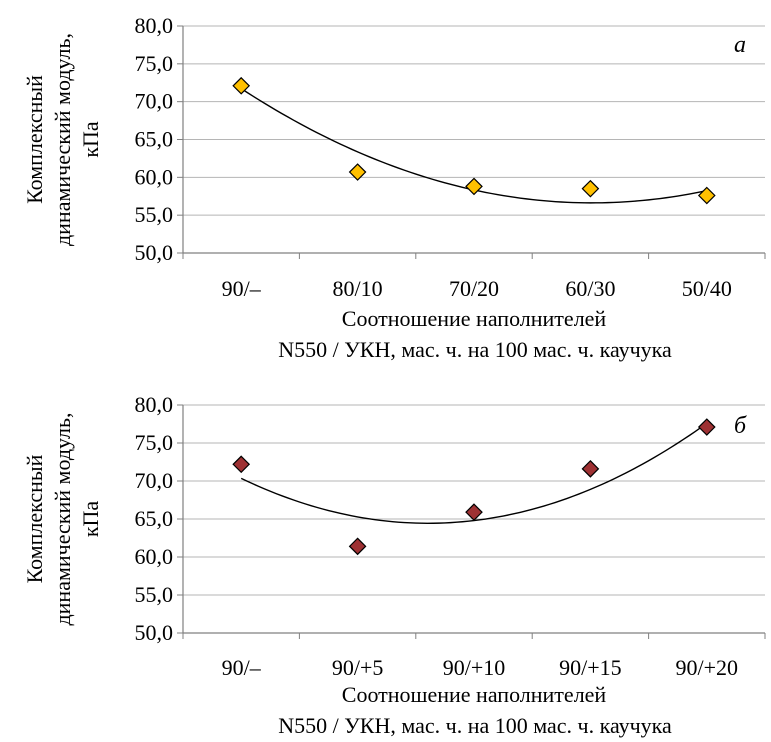 This screenshot has width=771, height=742. What do you see at coordinates (474, 288) in the screenshot?
I see `x-tick-label: 70/20` at bounding box center [474, 288].